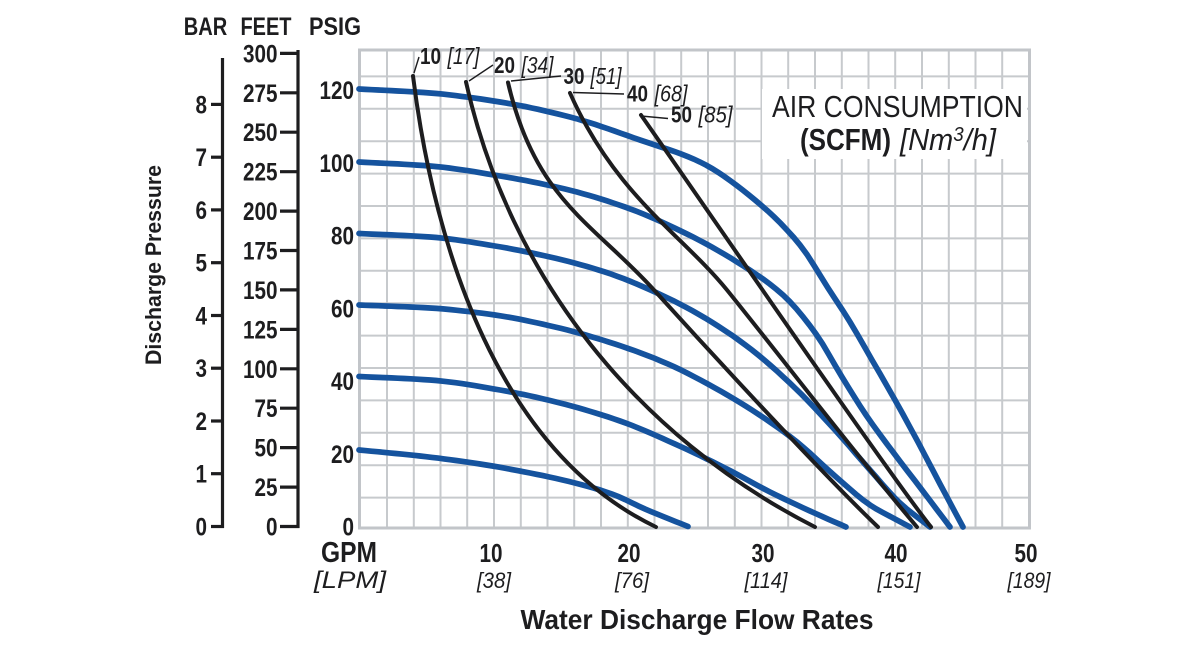  What do you see at coordinates (206, 27) in the screenshot?
I see `svg-text: BAR` at bounding box center [206, 27].